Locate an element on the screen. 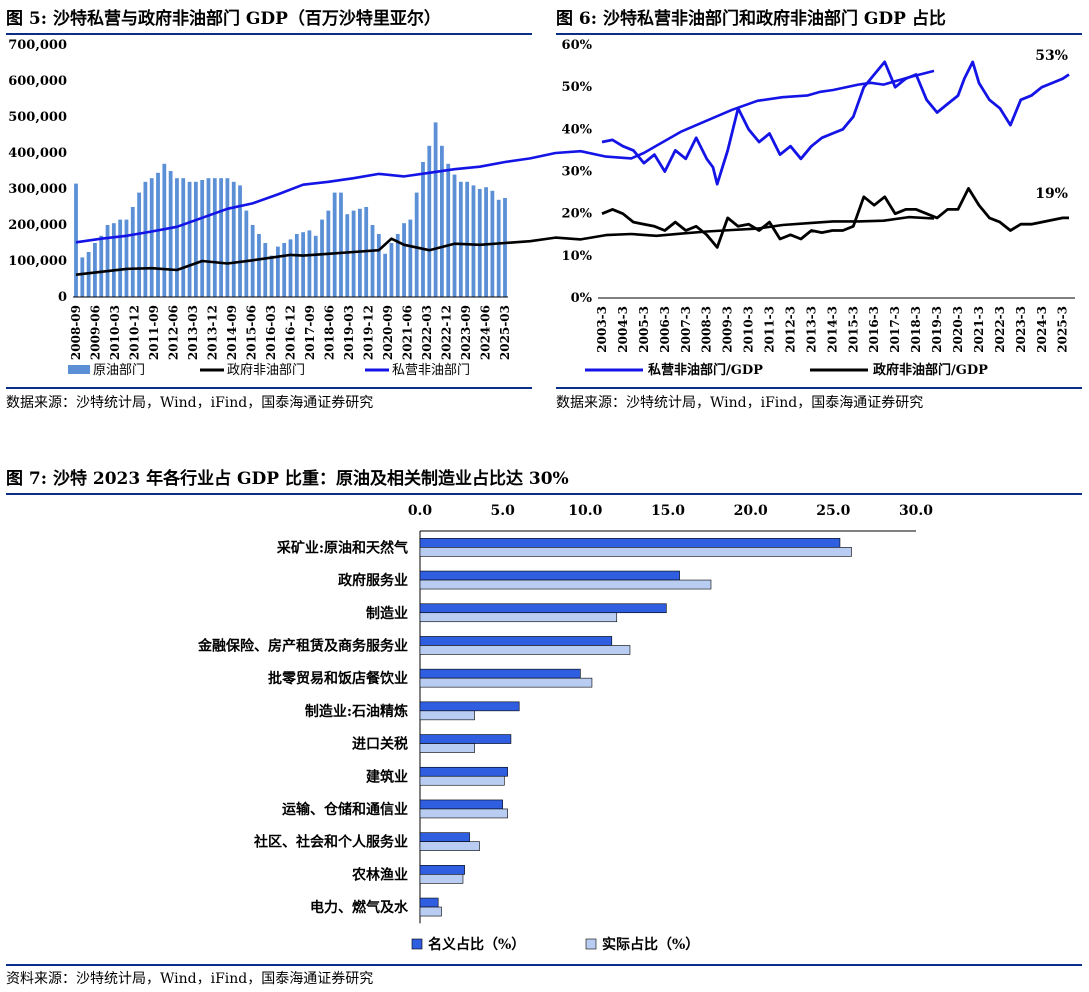 The height and width of the screenshot is (992, 1089). fig6-xtick-label: 2003-3 is located at coordinates (602, 329).